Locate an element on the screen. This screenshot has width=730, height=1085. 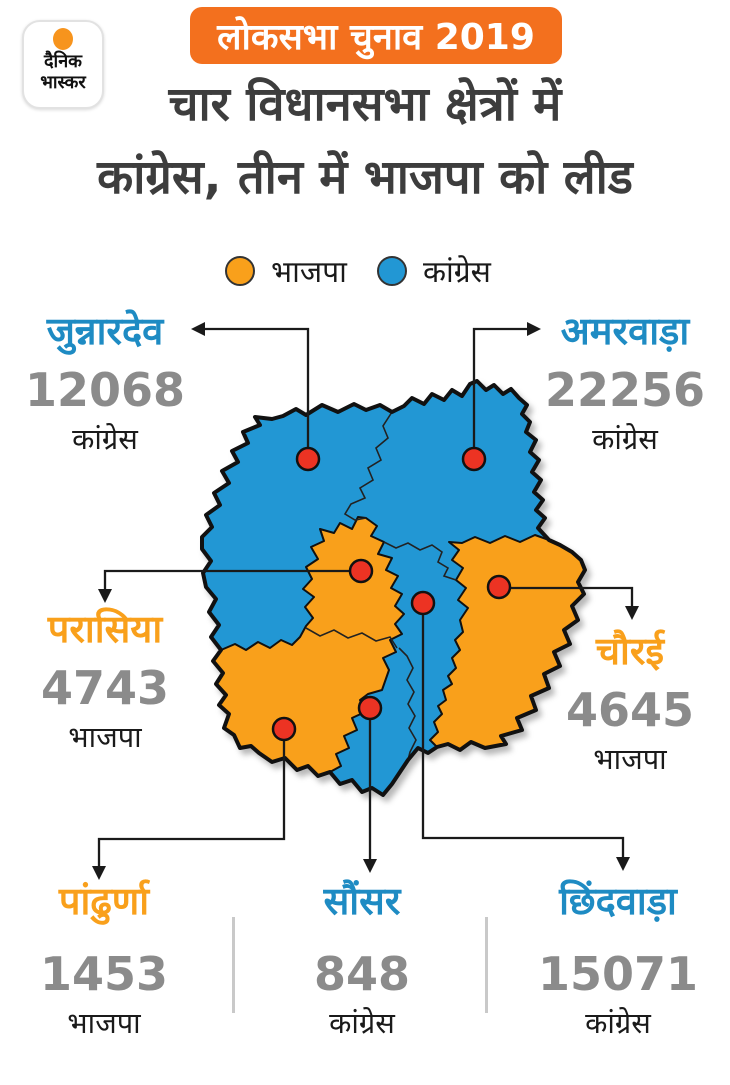
label-block-amarwara: अमरवाड़ा 22256 कांग्रेस is located at coordinates (625, 382).